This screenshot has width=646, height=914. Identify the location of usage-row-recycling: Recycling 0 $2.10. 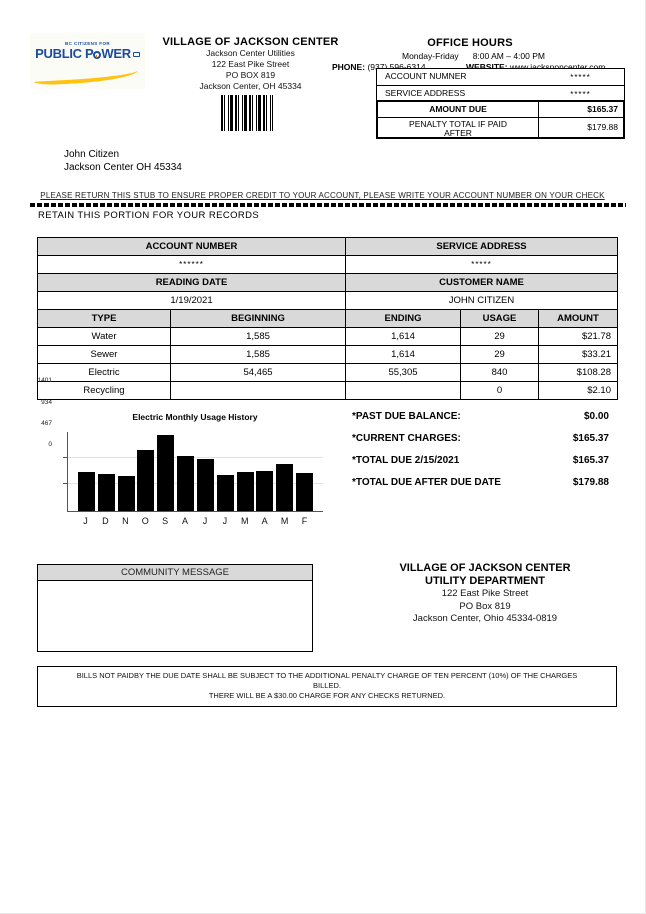
(327, 390).